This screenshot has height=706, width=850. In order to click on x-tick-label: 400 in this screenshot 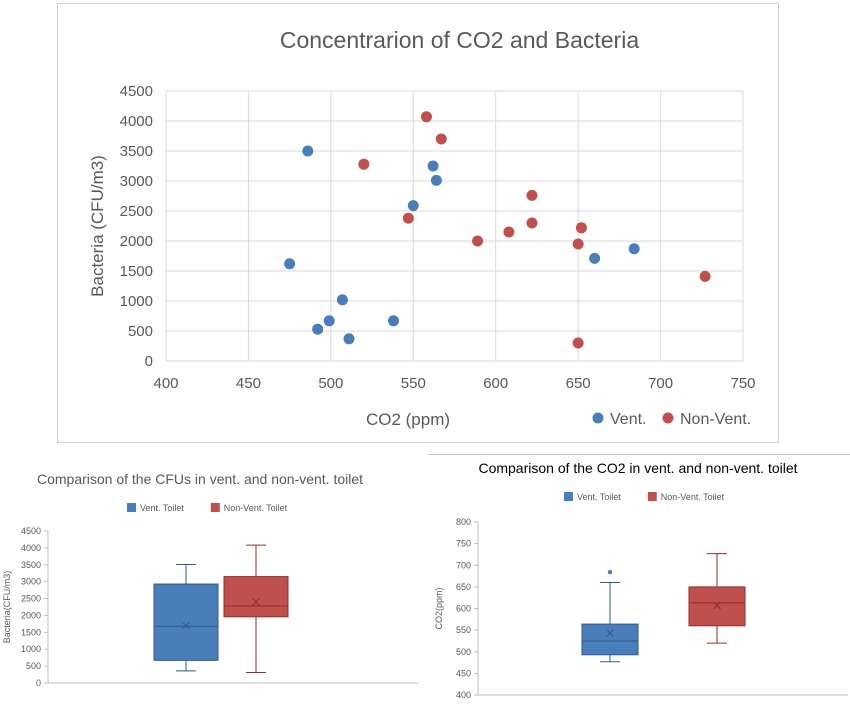, I will do `click(165, 383)`.